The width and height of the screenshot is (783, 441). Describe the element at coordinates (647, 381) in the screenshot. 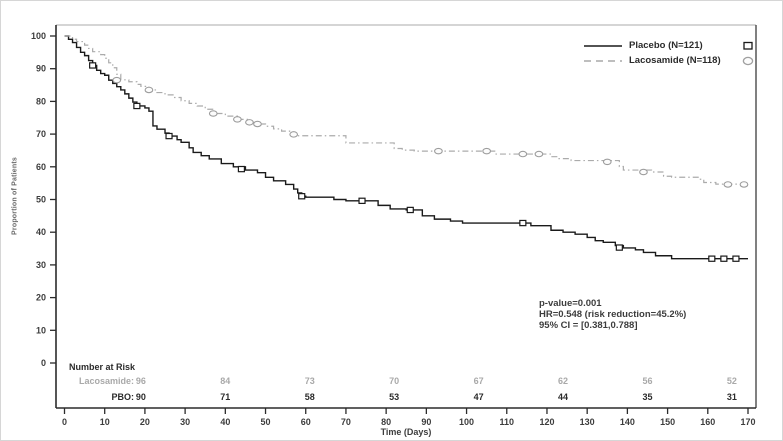

I see `risk-count: 56` at that location.